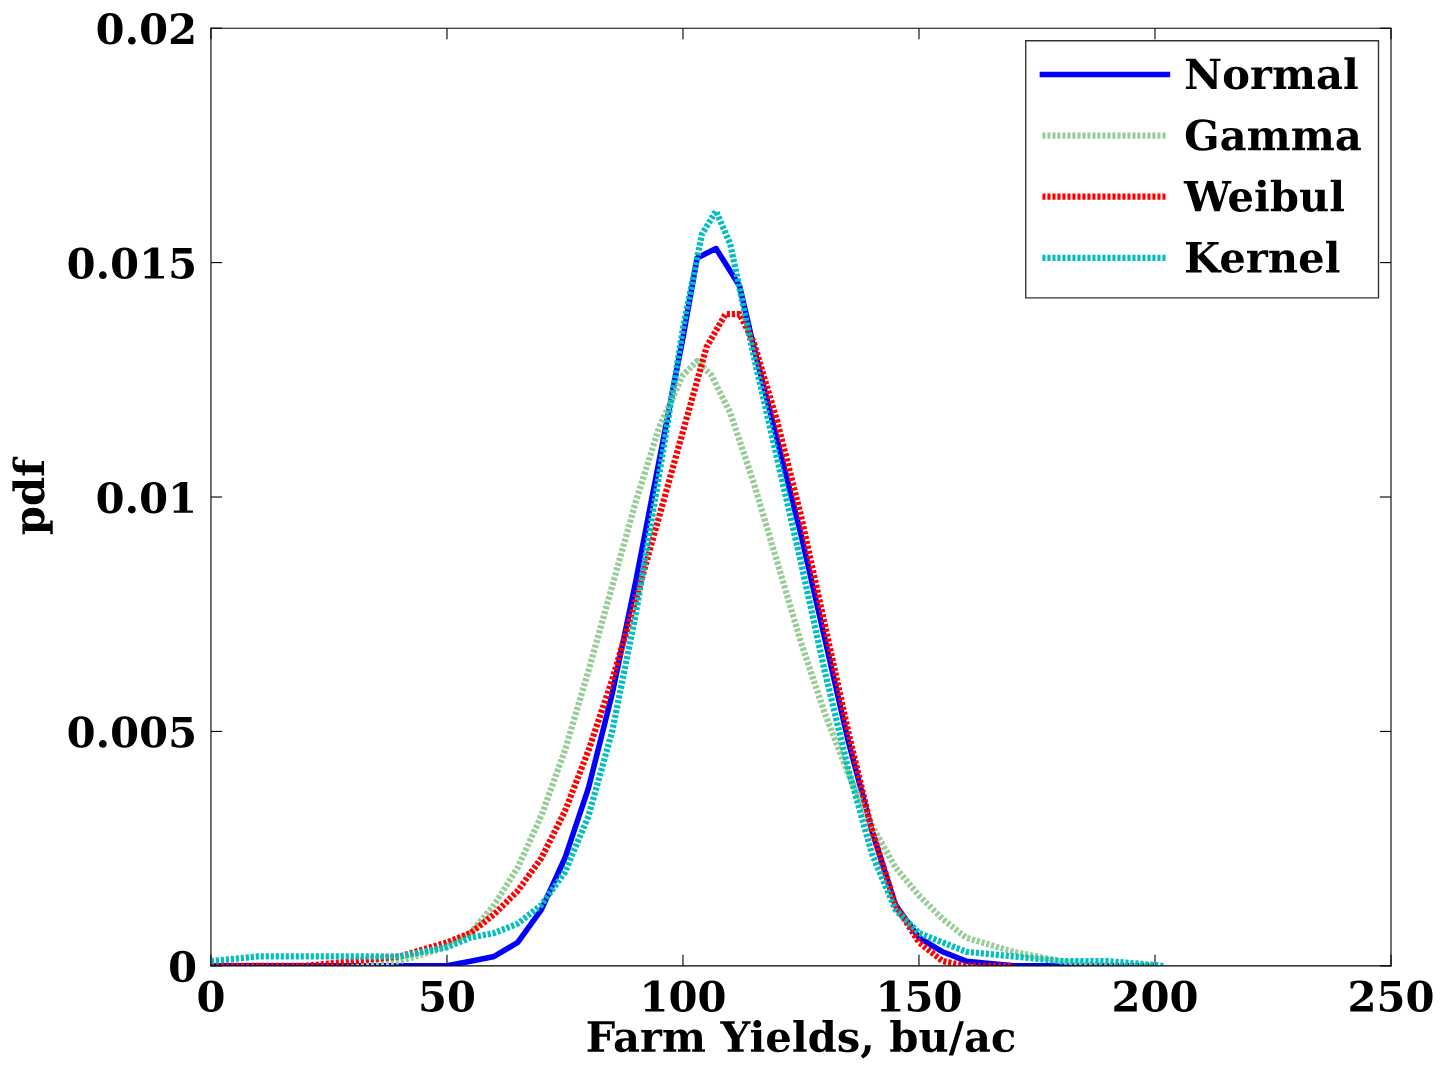 This screenshot has height=1084, width=1441. I want to click on x-tick-label: 250, so click(1391, 996).